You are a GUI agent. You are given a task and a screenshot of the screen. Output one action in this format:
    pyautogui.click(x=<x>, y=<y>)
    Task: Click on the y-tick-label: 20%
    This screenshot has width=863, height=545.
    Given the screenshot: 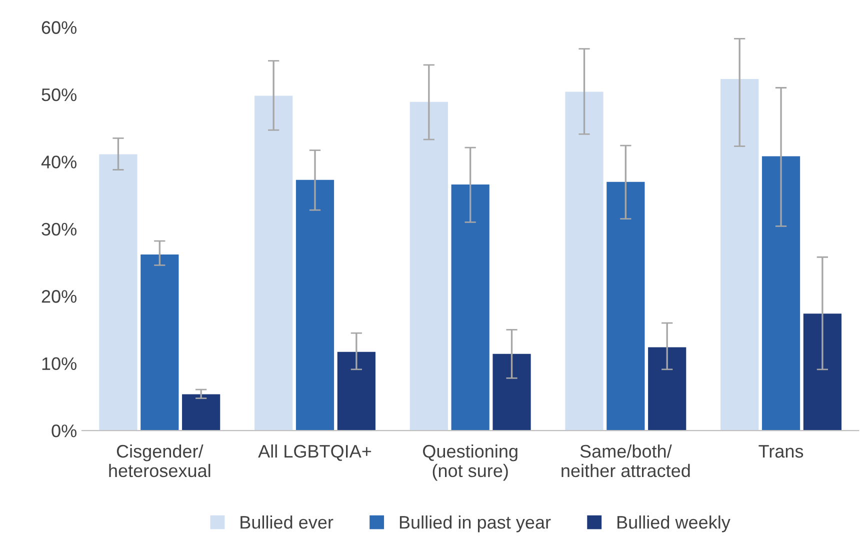 What is the action you would take?
    pyautogui.click(x=59, y=296)
    